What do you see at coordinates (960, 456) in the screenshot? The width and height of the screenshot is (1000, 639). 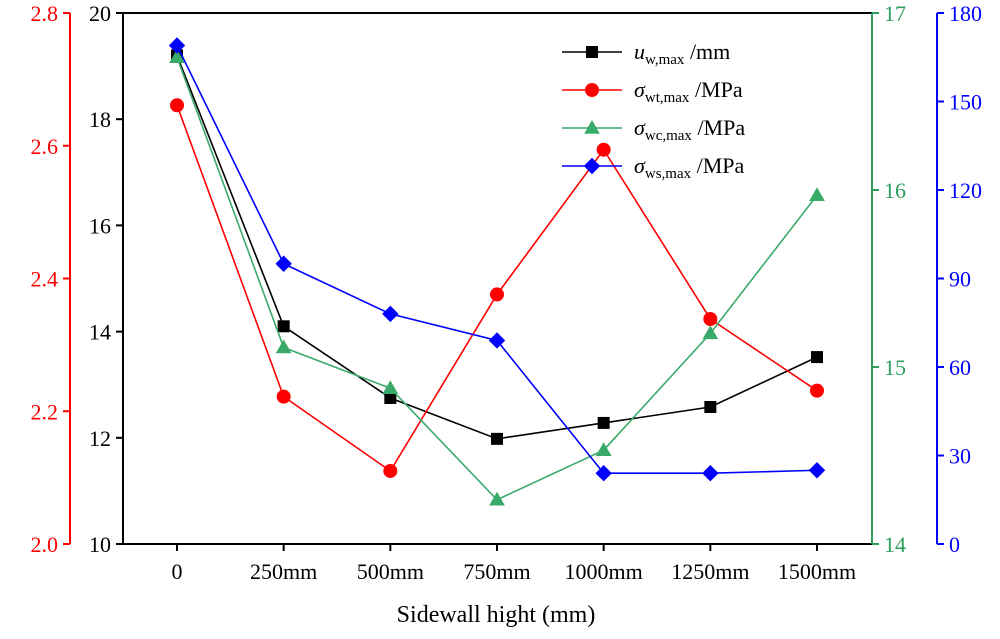 I see `right-outer-axis-tick-label: 30` at bounding box center [960, 456].